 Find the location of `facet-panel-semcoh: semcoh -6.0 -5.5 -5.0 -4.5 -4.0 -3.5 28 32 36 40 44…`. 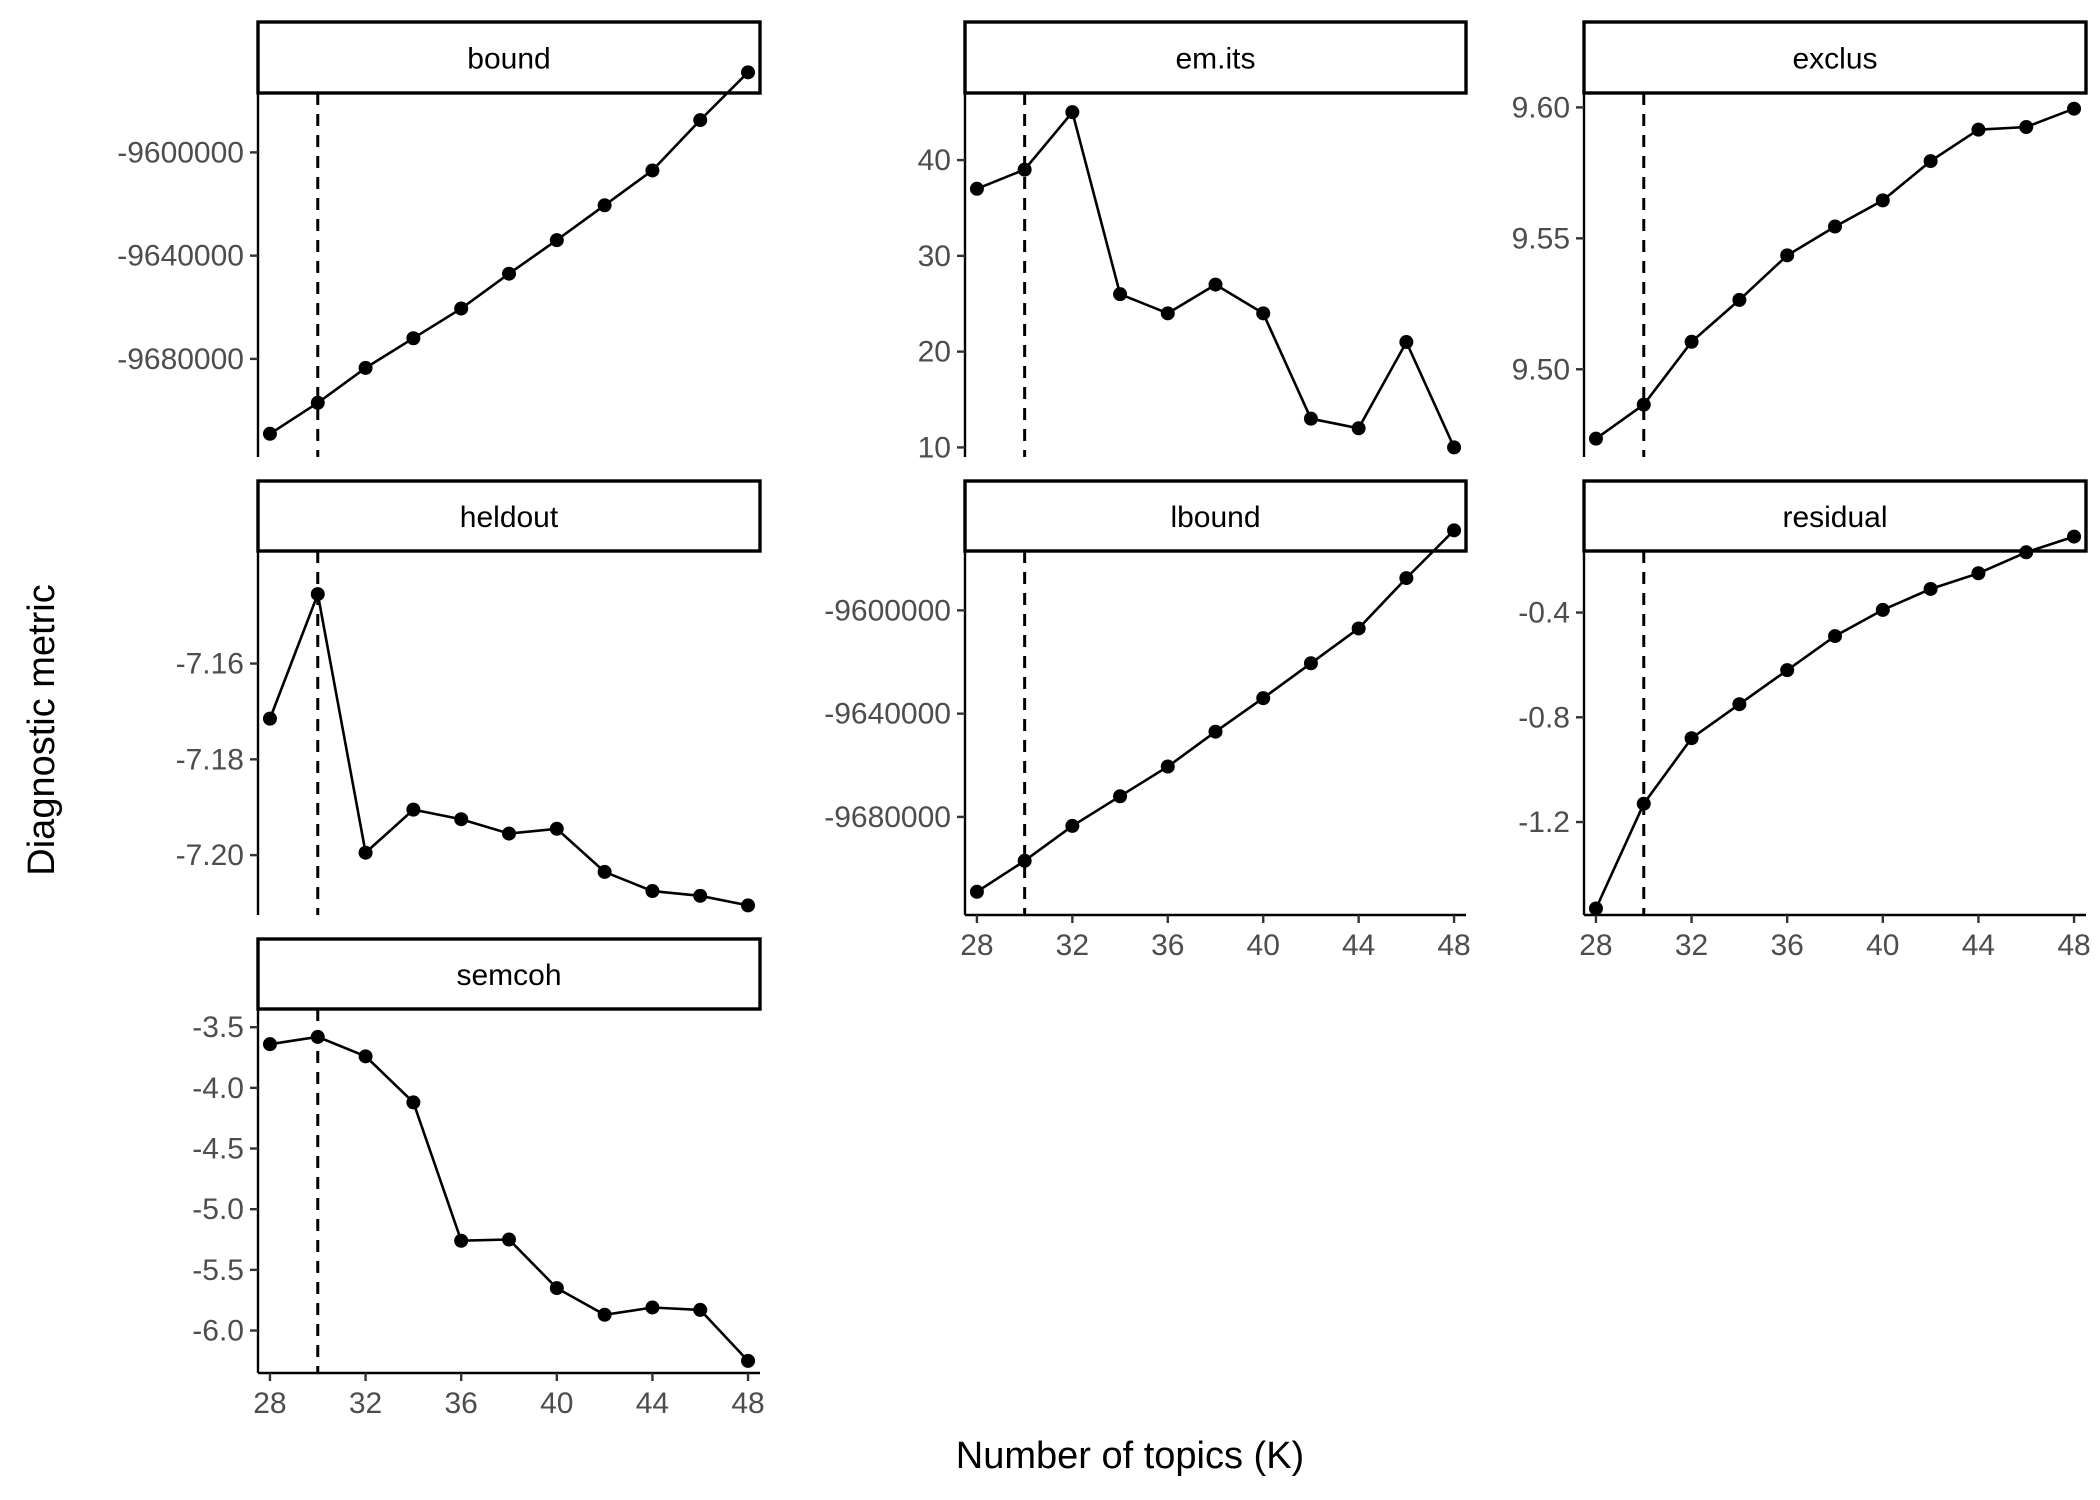

facet-panel-semcoh: semcoh -6.0 -5.5 -5.0 -4.5 -4.0 -3.5 28 32 36 40 44… is located at coordinates (478, 1178).